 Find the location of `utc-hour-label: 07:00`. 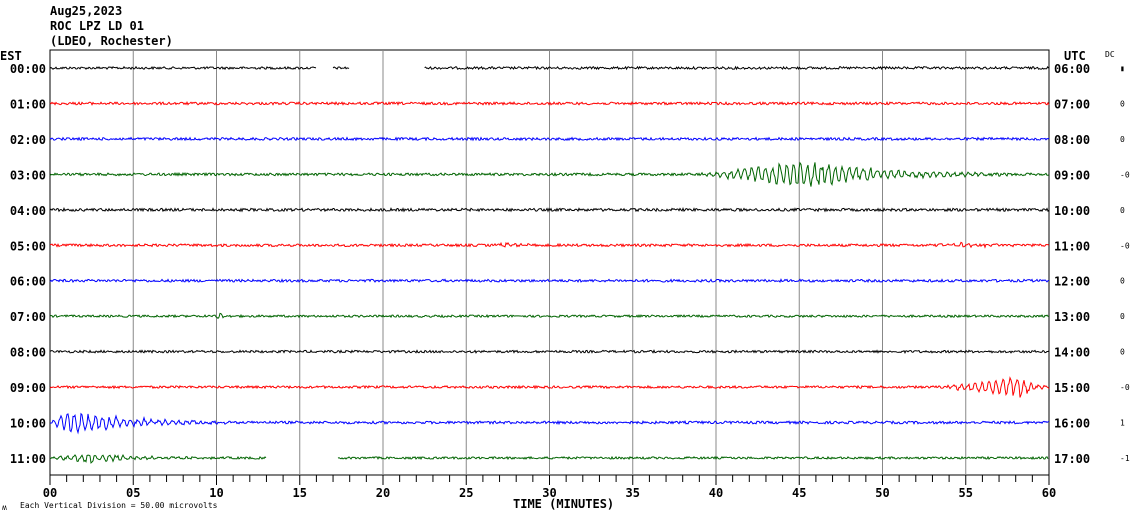

utc-hour-label: 07:00 is located at coordinates (1072, 104).